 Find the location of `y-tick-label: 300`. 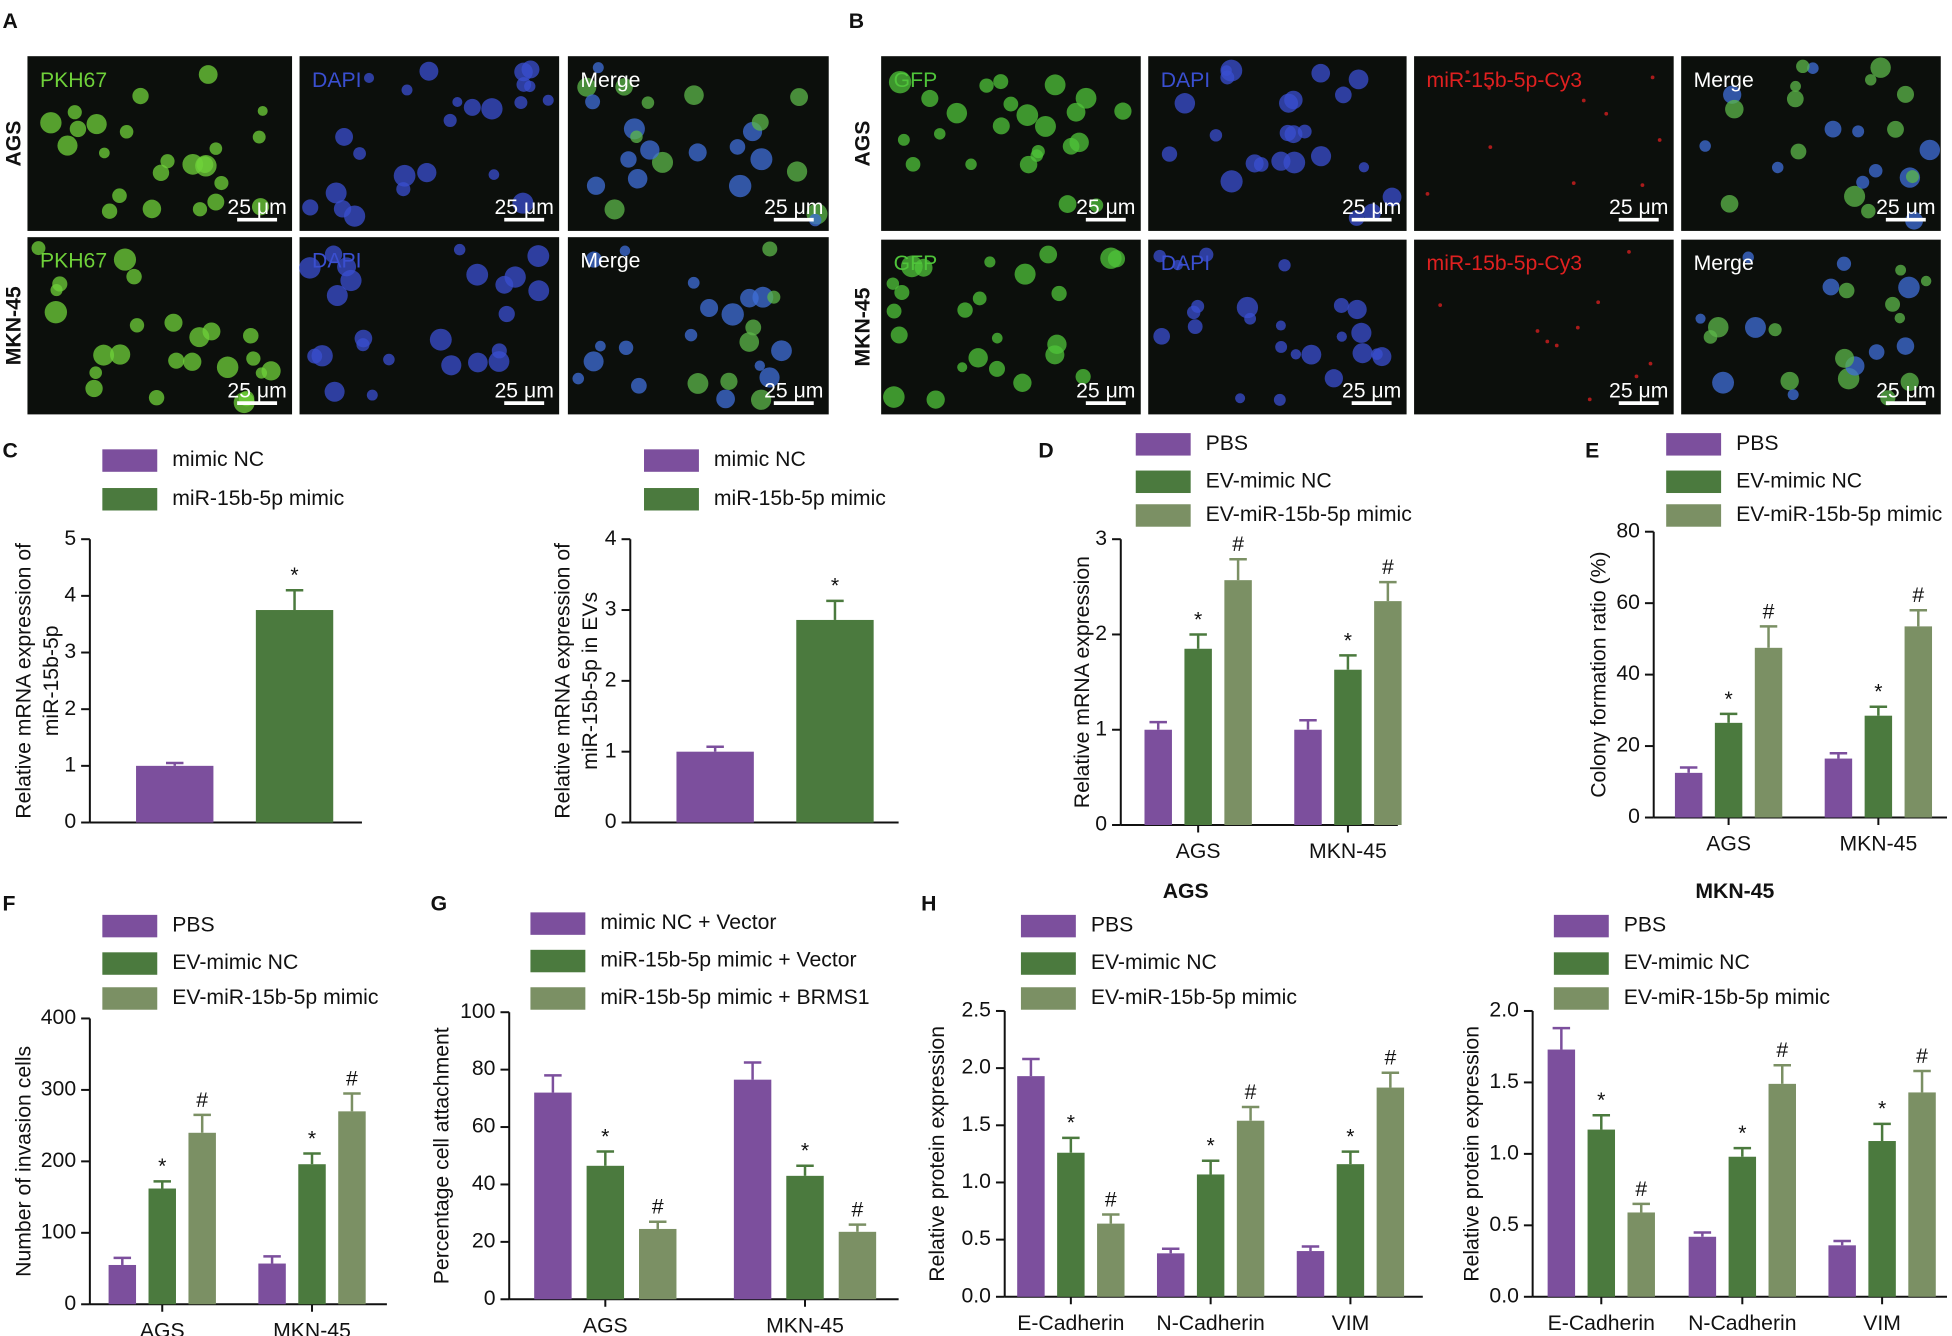

y-tick-label: 300 is located at coordinates (58, 1089).